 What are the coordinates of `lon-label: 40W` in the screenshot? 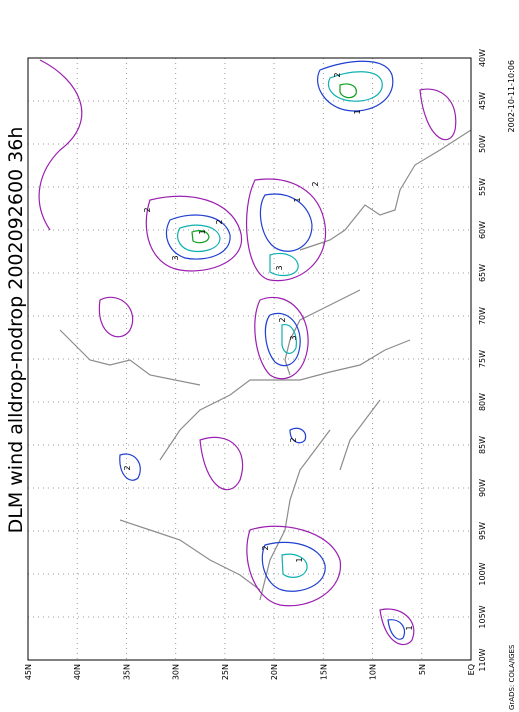 It's located at (482, 58).